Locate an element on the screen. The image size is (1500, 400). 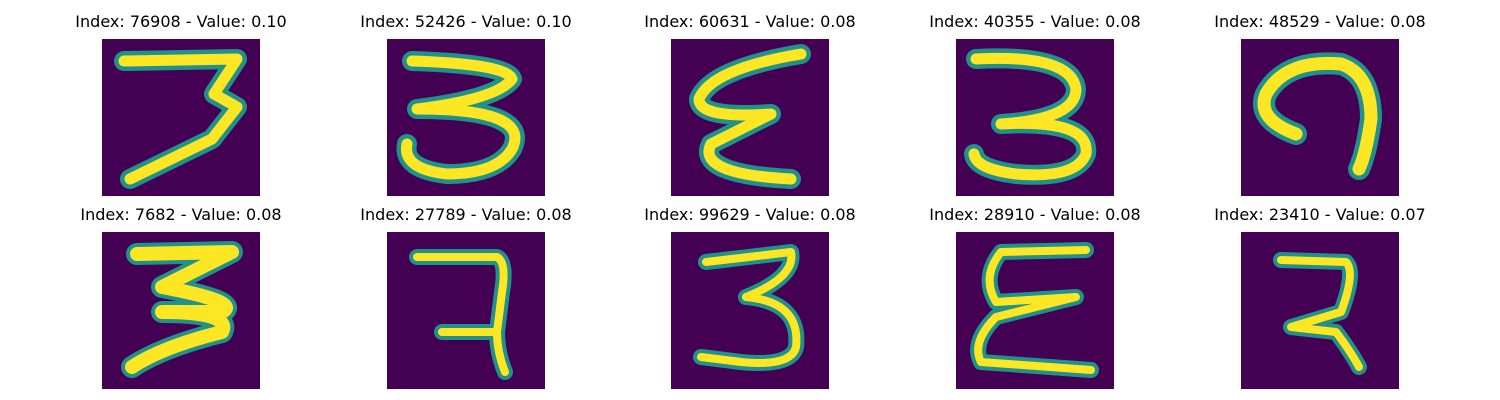
panel: Index: 99629 - Value: 0.08 is located at coordinates (750, 297).